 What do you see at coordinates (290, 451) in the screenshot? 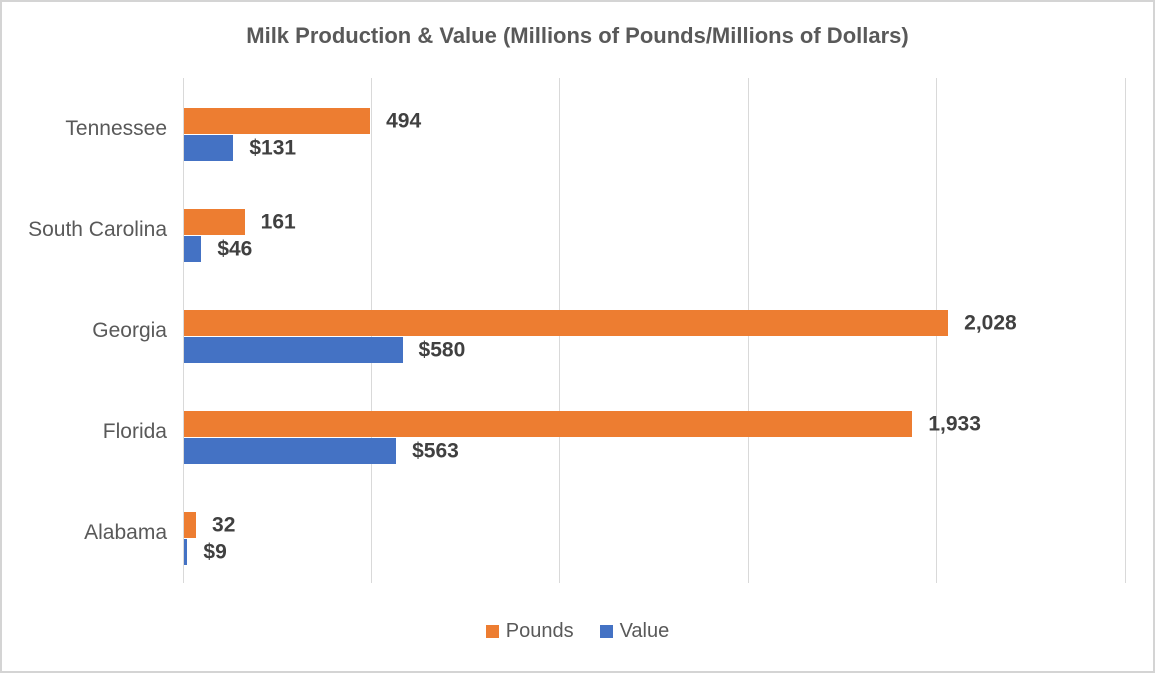
I see `bar-value-florida` at bounding box center [290, 451].